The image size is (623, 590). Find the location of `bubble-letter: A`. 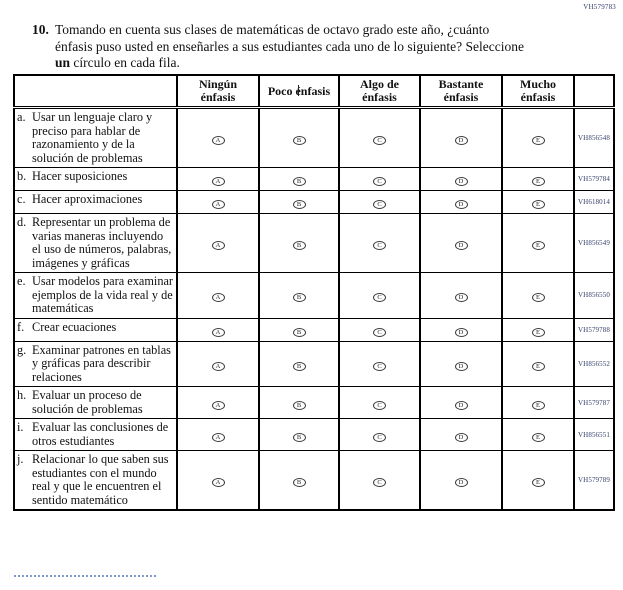

bubble-letter: A is located at coordinates (218, 140).